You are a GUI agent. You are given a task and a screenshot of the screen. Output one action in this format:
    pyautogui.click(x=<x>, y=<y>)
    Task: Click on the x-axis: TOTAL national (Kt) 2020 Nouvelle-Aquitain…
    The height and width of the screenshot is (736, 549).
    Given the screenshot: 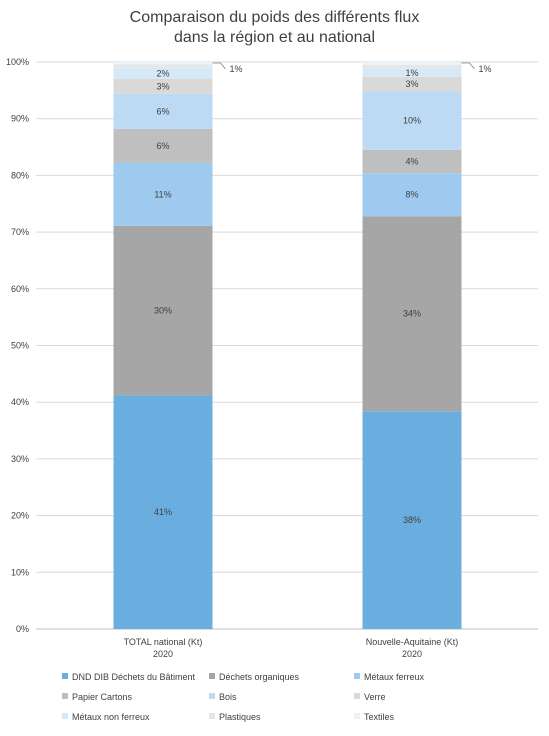 What is the action you would take?
    pyautogui.click(x=291, y=648)
    